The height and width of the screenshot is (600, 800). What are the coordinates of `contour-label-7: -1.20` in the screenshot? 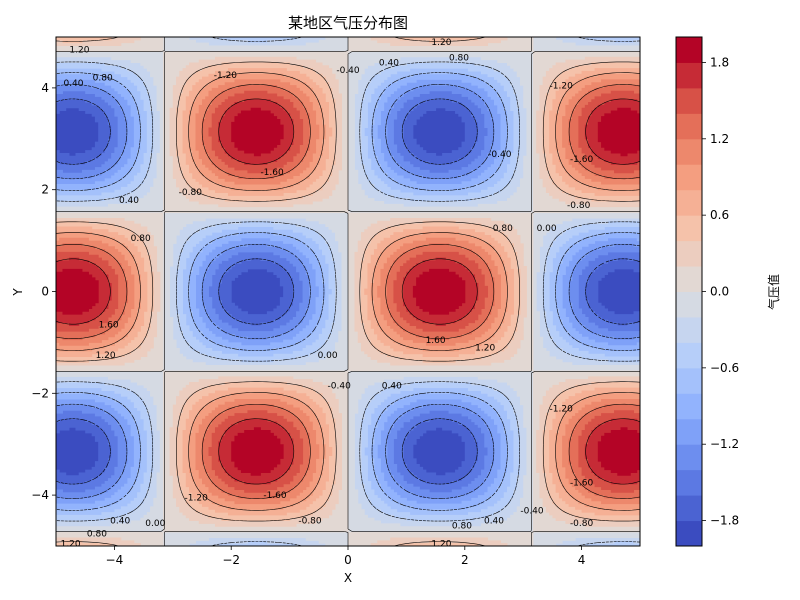 It's located at (226, 76).